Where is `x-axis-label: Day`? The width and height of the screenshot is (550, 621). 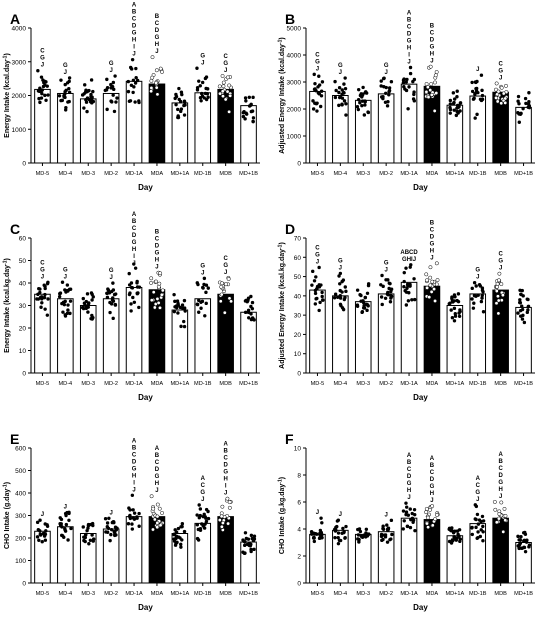
x-axis-label: Day is located at coordinates (145, 397).